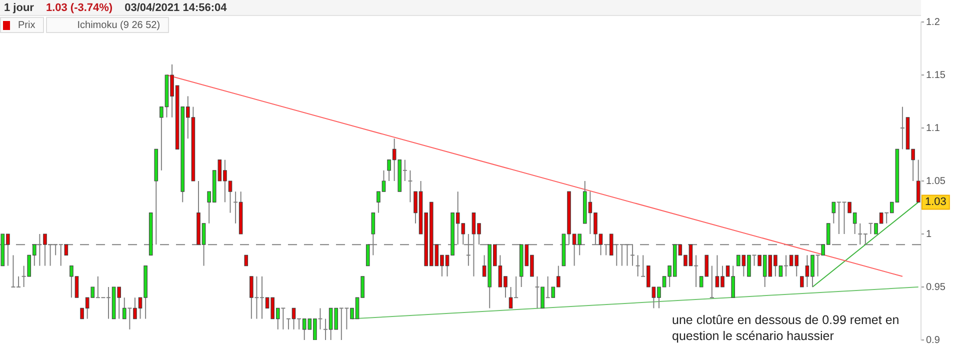 This screenshot has height=348, width=964. Describe the element at coordinates (936, 287) in the screenshot. I see `y-tick-label: 0.95` at that location.